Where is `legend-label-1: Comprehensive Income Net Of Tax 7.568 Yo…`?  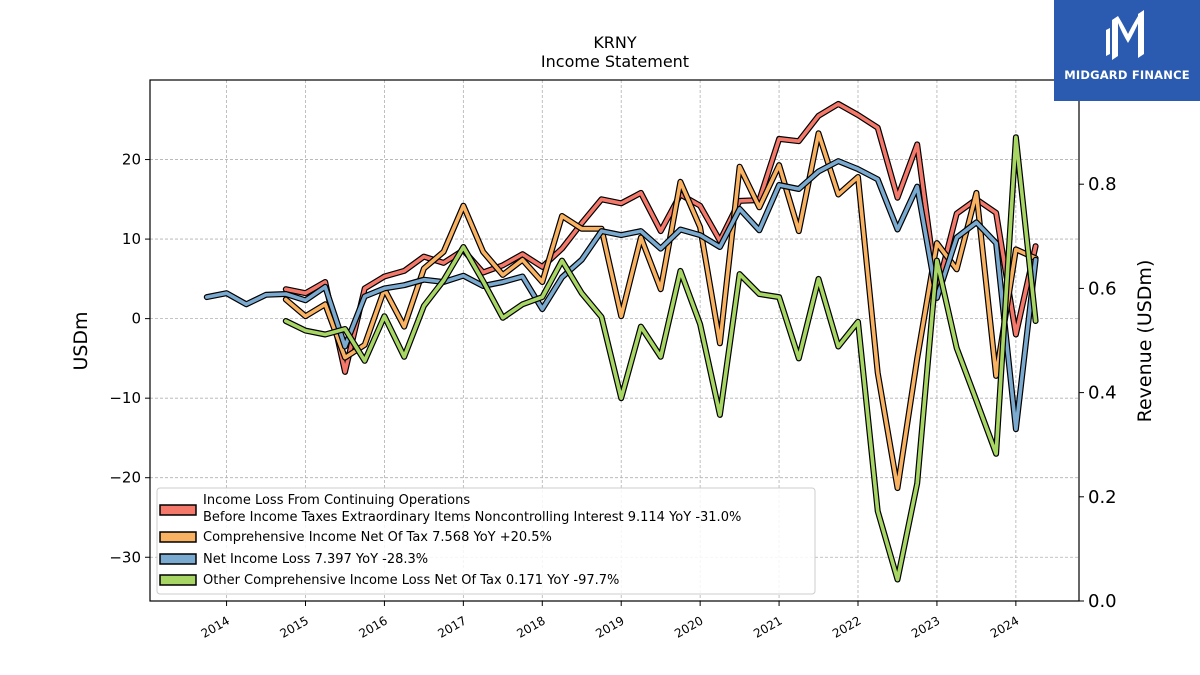 legend-label-1: Comprehensive Income Net Of Tax 7.568 Yo… is located at coordinates (377, 537).